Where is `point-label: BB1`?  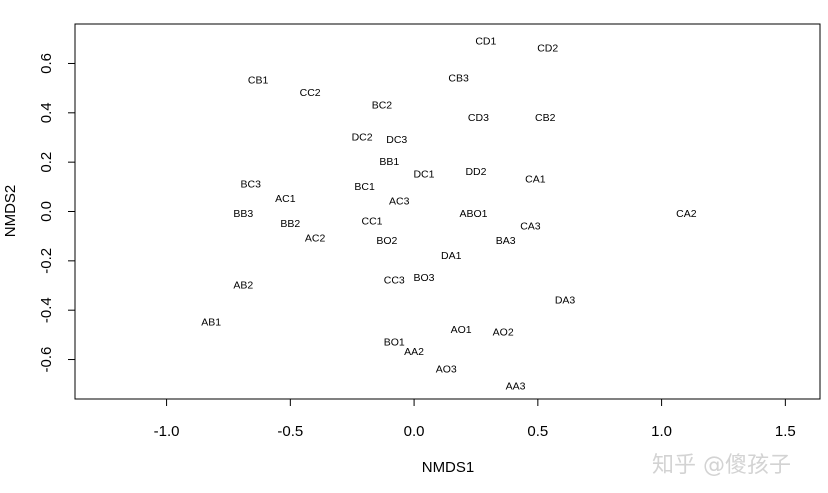 point-label: BB1 is located at coordinates (389, 162).